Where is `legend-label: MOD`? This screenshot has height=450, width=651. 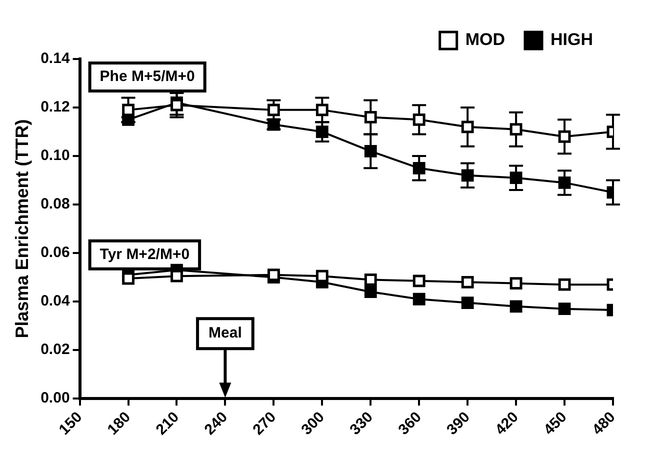
legend-label: MOD is located at coordinates (485, 40).